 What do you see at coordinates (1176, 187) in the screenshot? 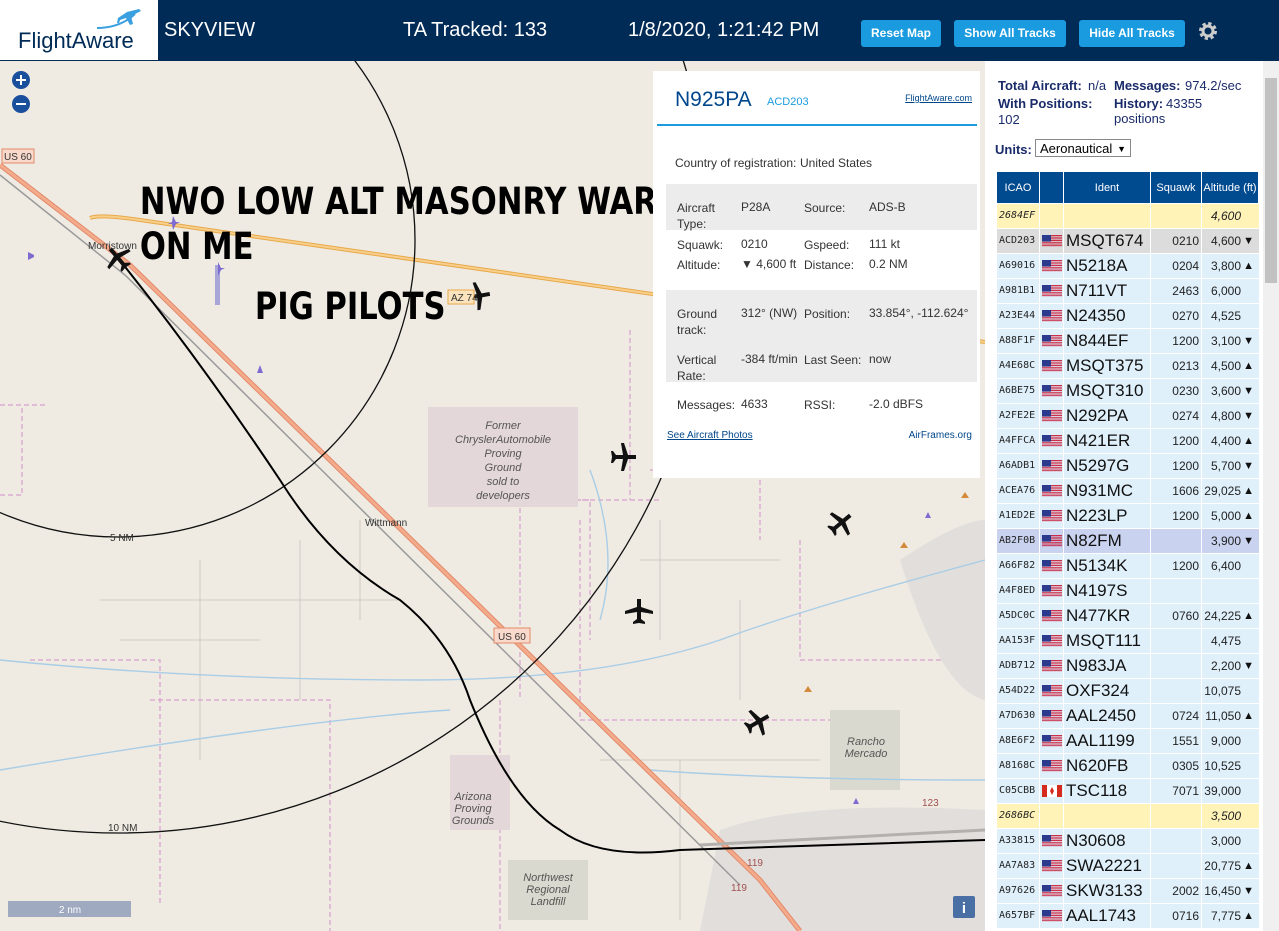
I see `table-header: Squawk` at bounding box center [1176, 187].